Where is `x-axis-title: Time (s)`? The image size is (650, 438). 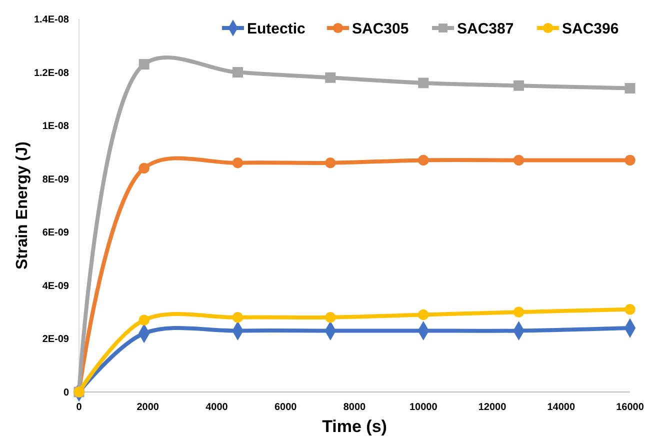
x-axis-title: Time (s) is located at coordinates (354, 426).